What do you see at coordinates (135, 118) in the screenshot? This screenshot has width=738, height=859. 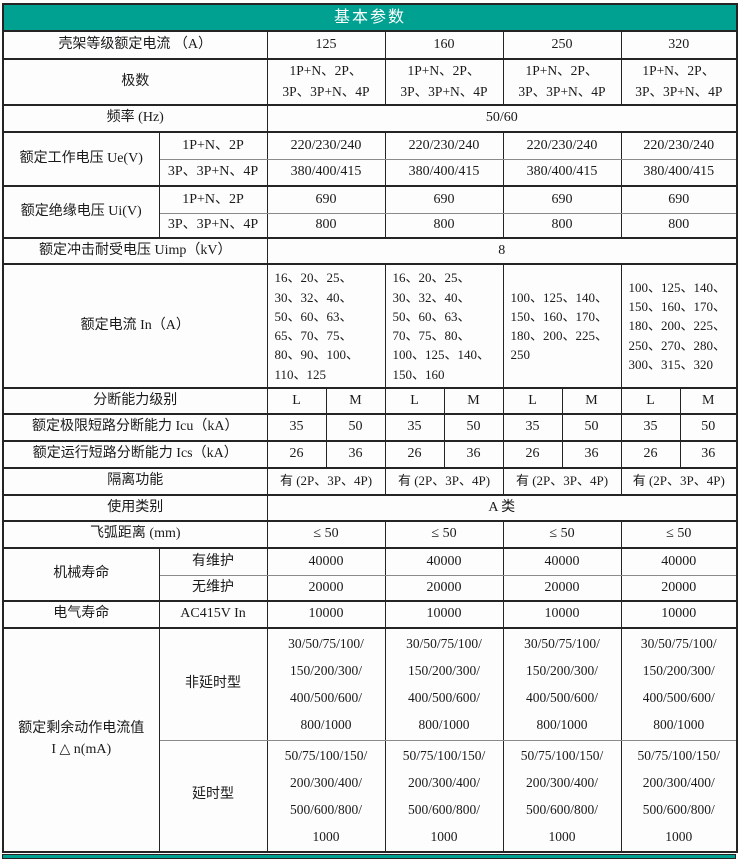 I see `label-frequency: 频率 (Hz)` at bounding box center [135, 118].